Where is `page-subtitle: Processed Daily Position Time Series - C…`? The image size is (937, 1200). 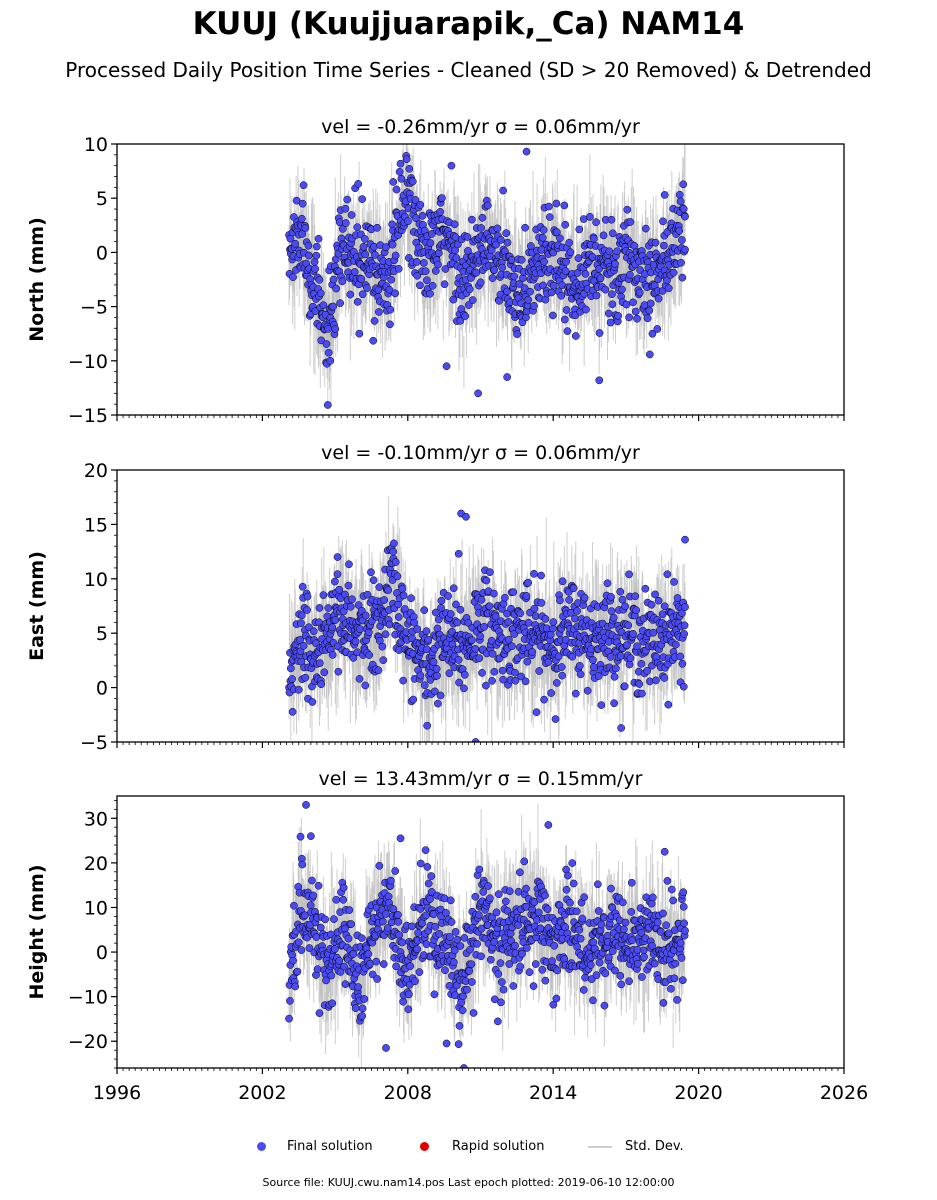 page-subtitle: Processed Daily Position Time Series - C… is located at coordinates (468, 70).